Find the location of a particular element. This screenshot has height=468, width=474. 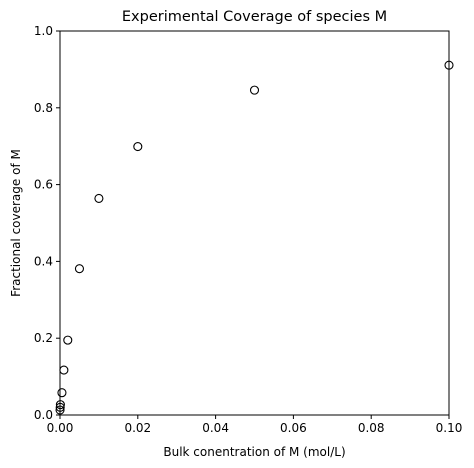

x-tick-label: 0.02 is located at coordinates (137, 428).